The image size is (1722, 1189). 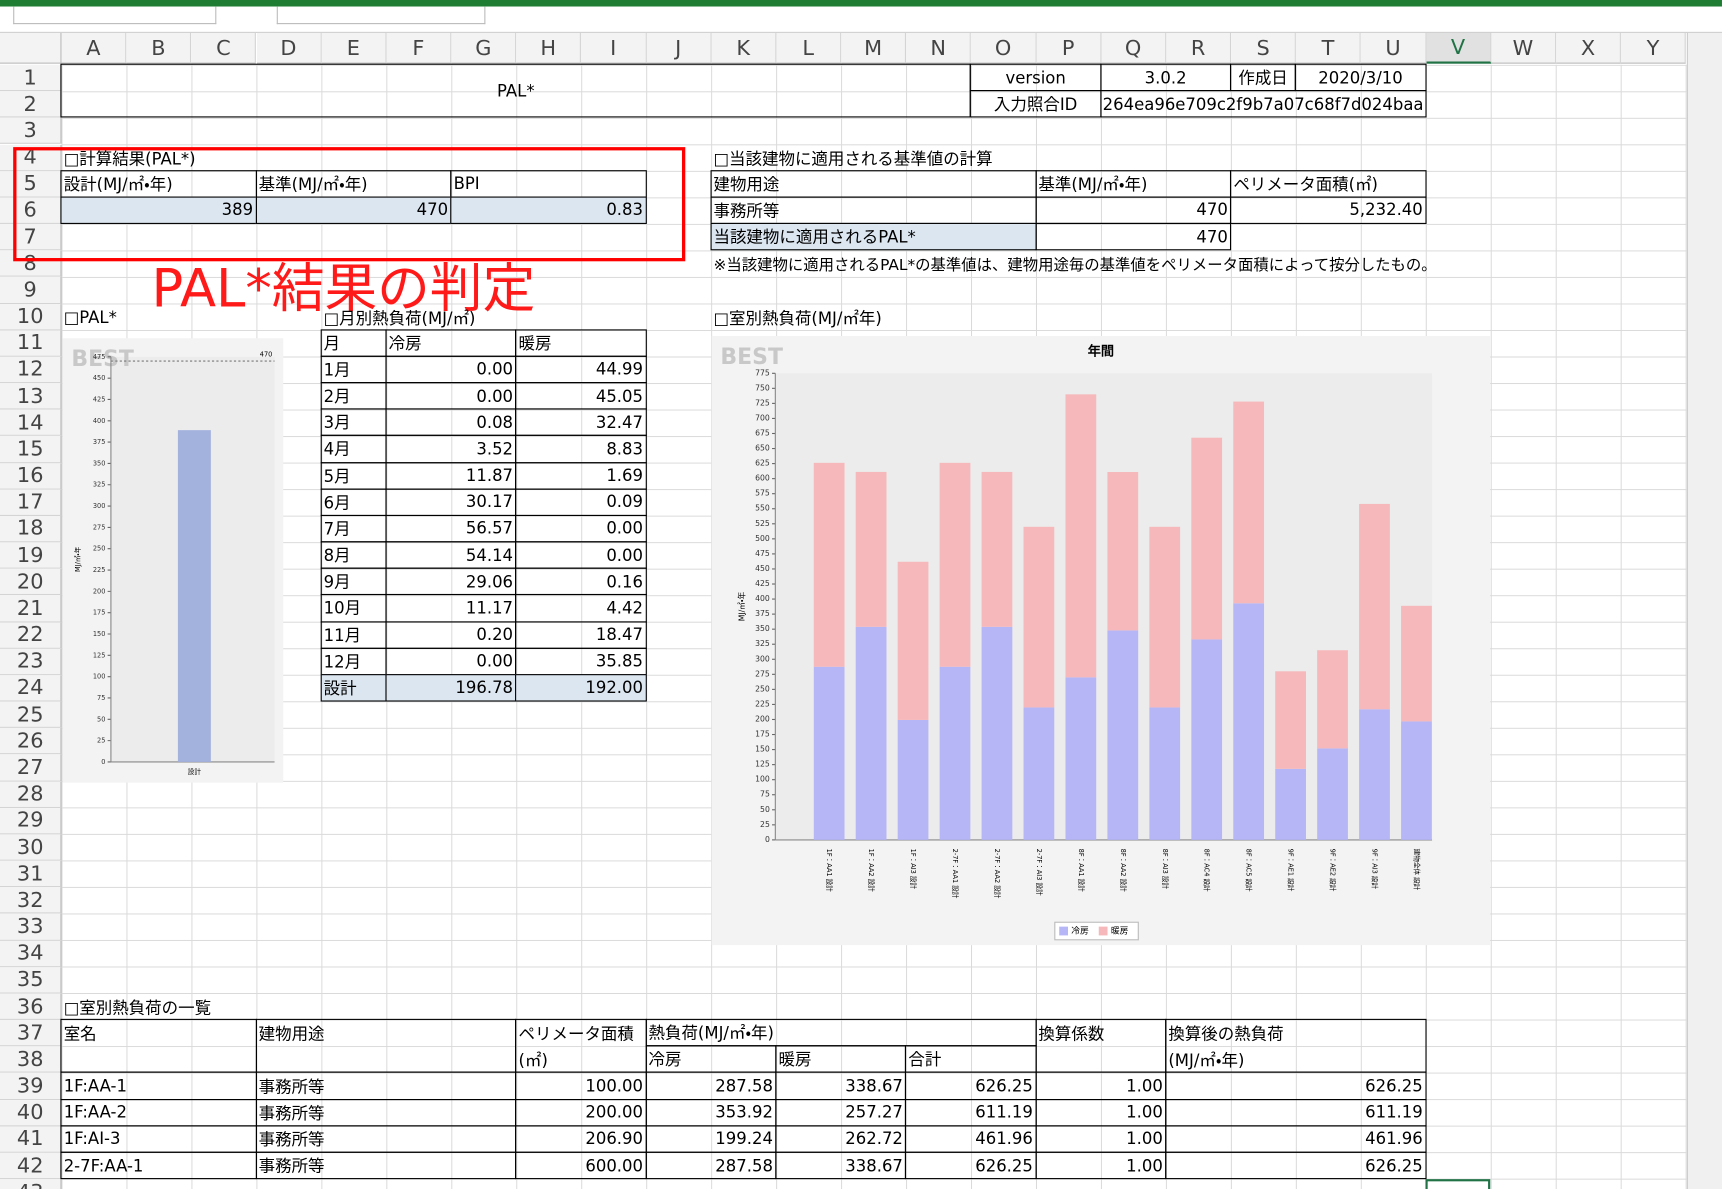 What do you see at coordinates (762, 718) in the screenshot?
I see `y-tick-label: 200` at bounding box center [762, 718].